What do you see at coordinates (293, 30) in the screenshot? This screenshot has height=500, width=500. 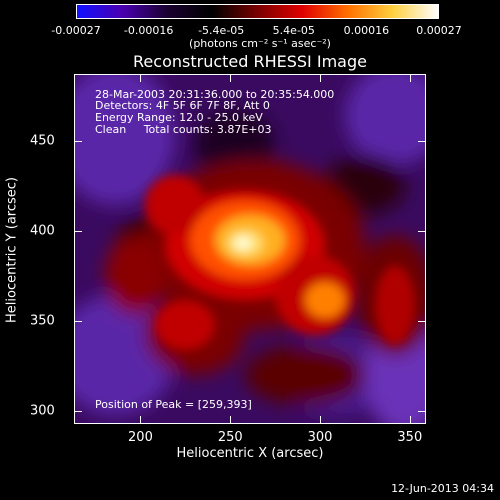 I see `colorbar-tick-label: 5.4e-05` at bounding box center [293, 30].